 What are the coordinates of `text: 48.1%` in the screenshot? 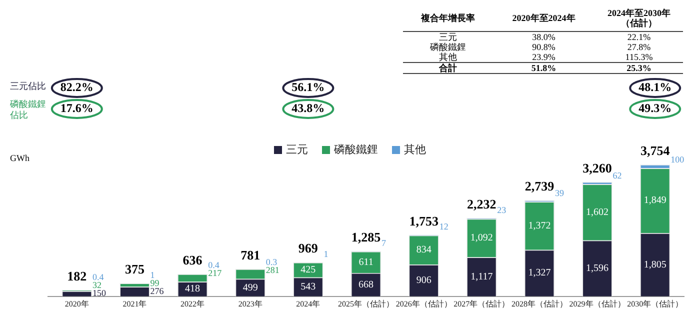 It's located at (655, 87).